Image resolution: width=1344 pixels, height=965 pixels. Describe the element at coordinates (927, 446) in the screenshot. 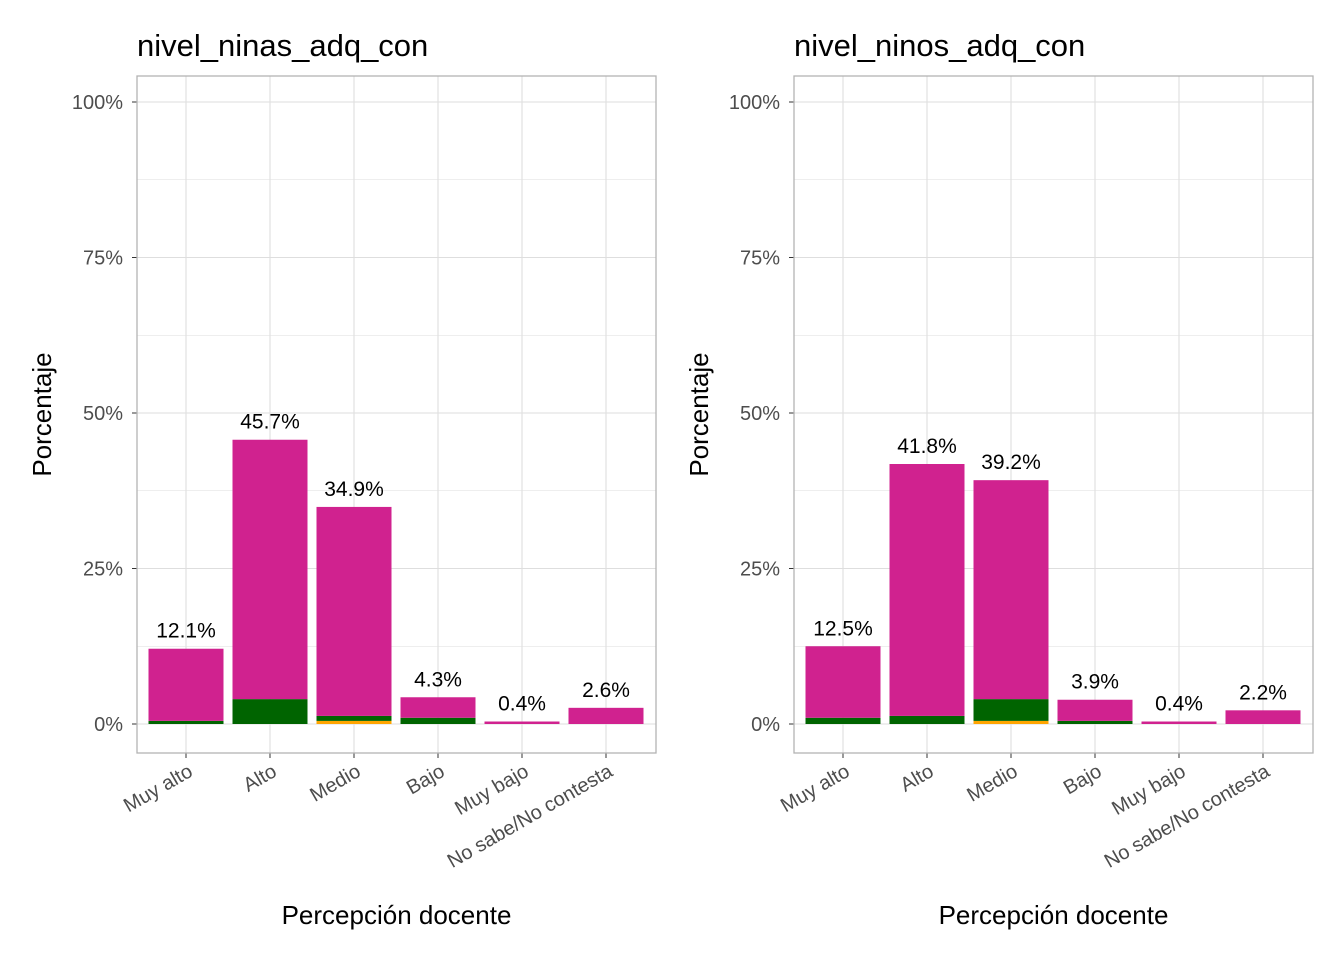

I see `data-label: 41.8%` at that location.